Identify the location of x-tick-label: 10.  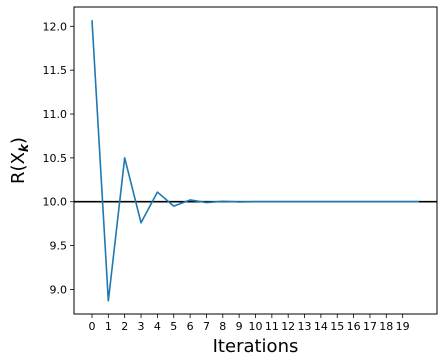
(256, 326).